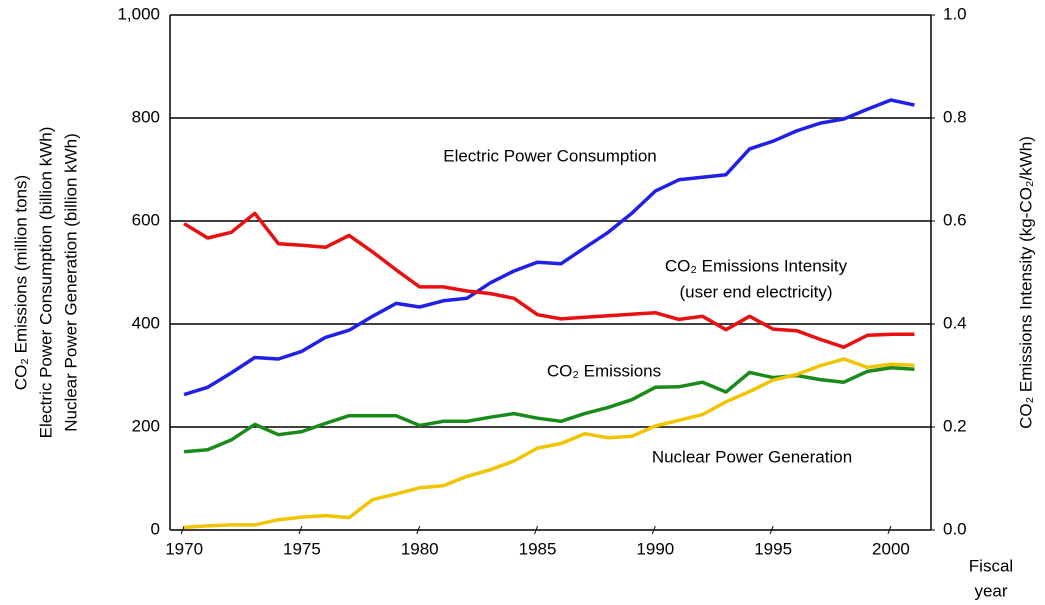 Image resolution: width=1045 pixels, height=605 pixels. What do you see at coordinates (302, 548) in the screenshot?
I see `x-tick-label: 1975` at bounding box center [302, 548].